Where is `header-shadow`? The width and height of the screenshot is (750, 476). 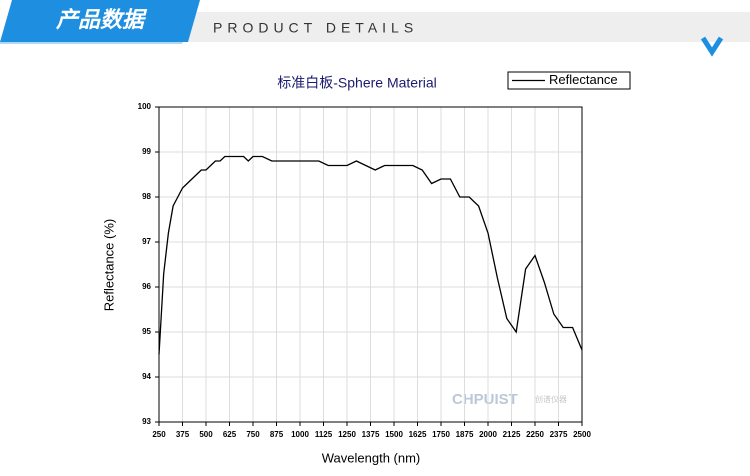 header-shadow is located at coordinates (93, 40).